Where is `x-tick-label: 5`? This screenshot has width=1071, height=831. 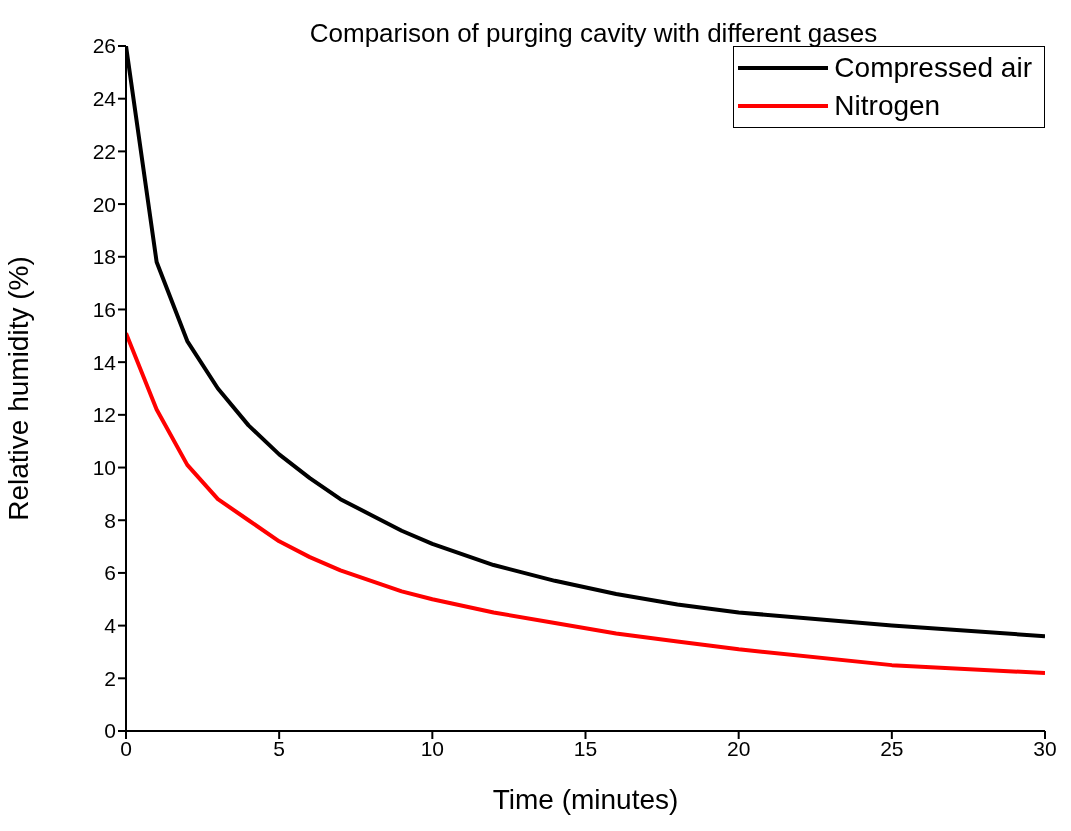 x-tick-label: 5 is located at coordinates (279, 748).